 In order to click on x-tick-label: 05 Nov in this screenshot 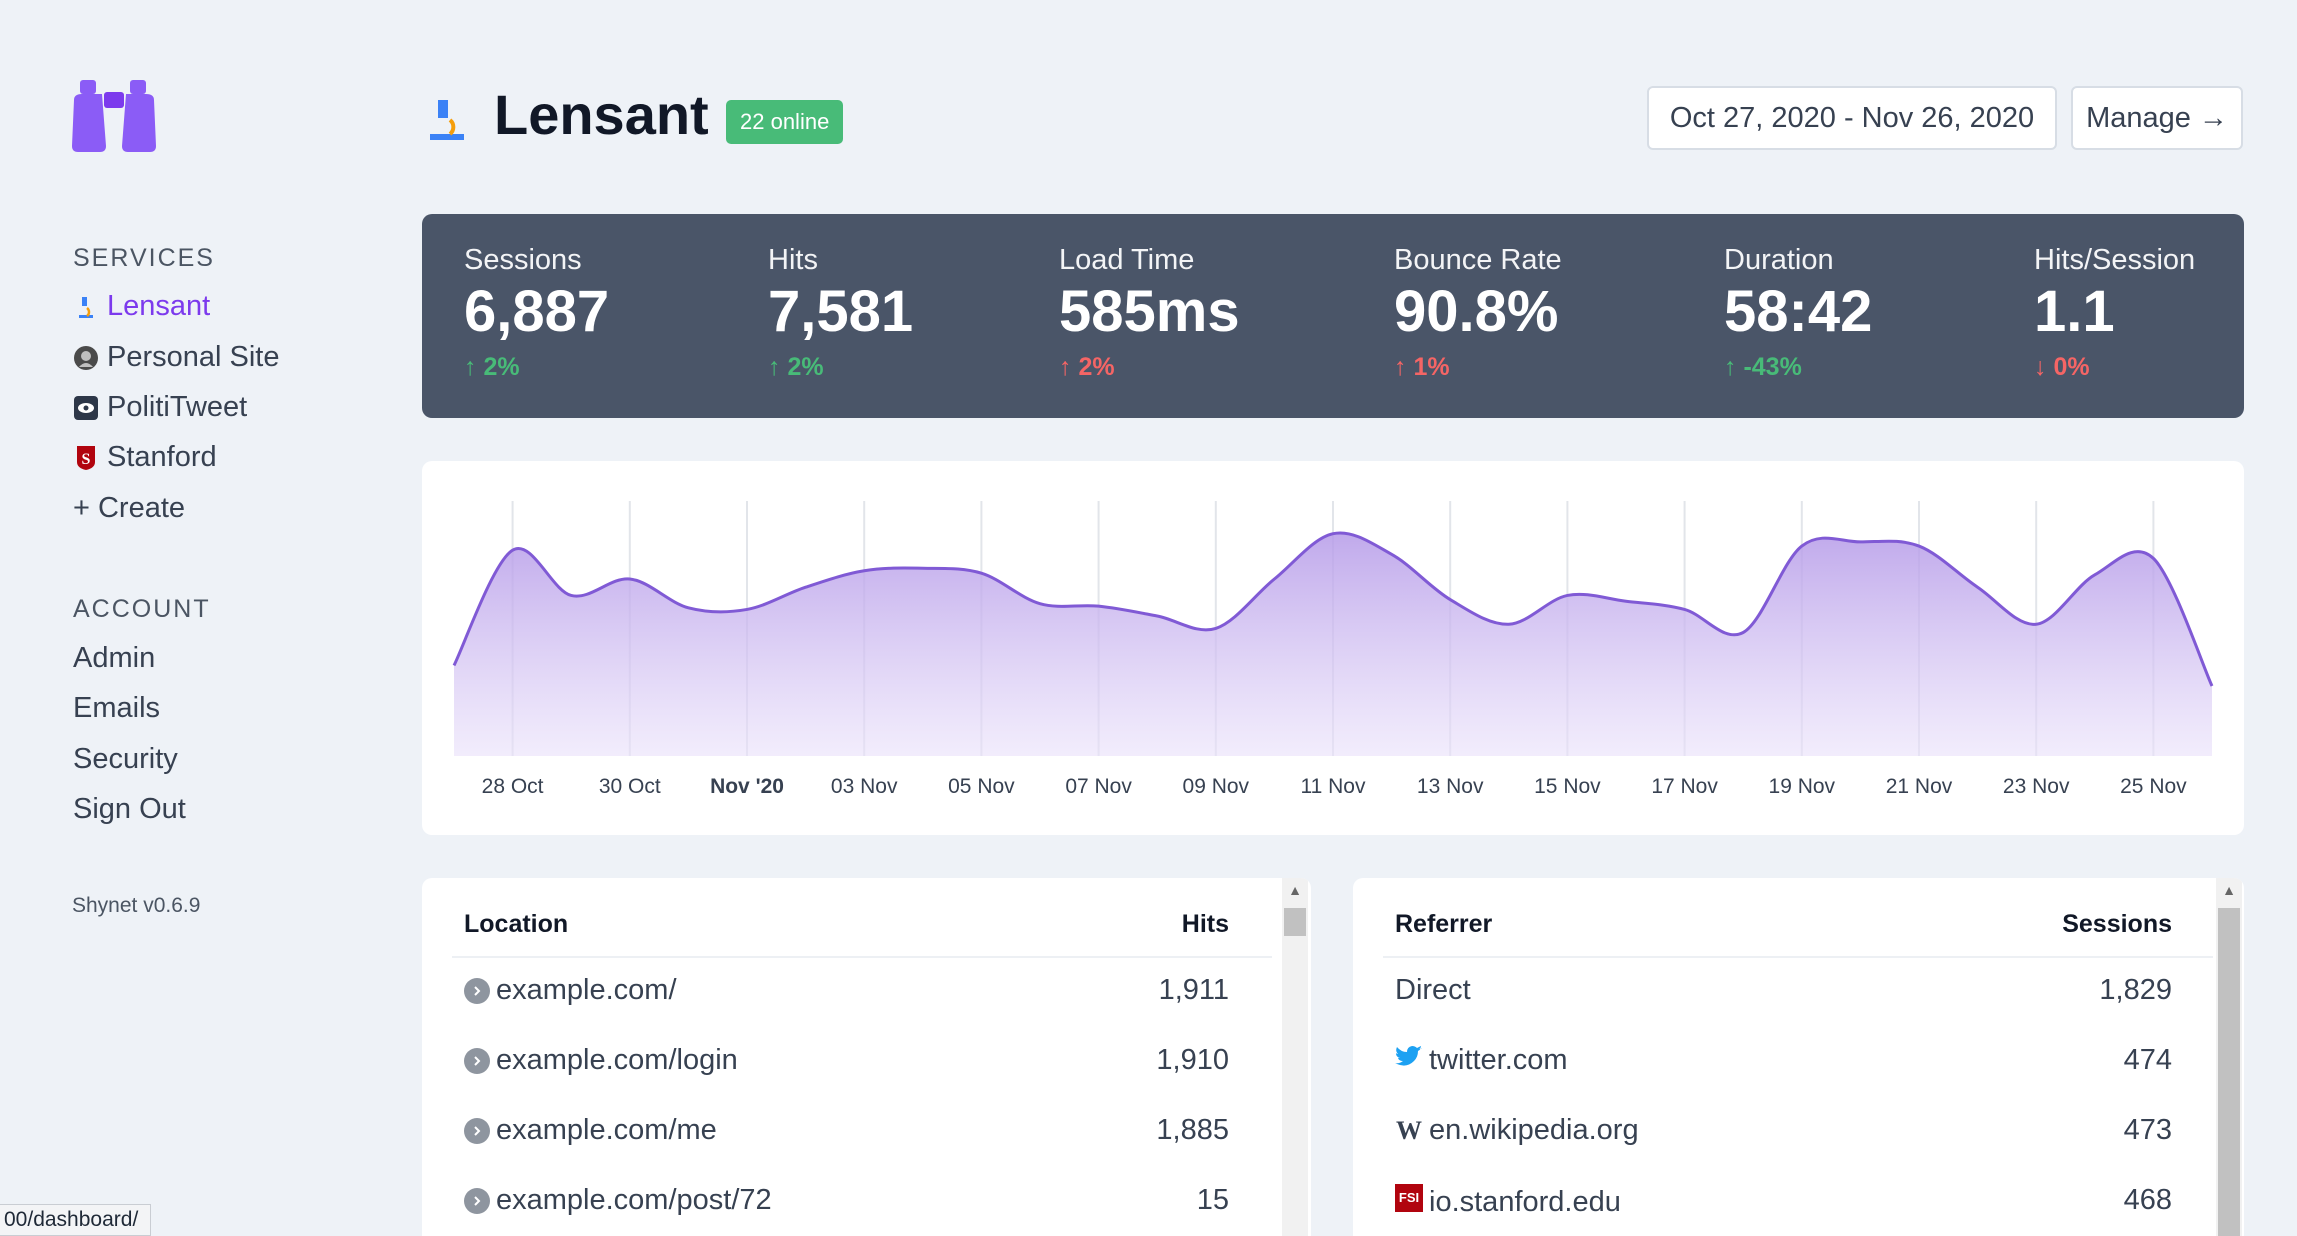, I will do `click(981, 786)`.